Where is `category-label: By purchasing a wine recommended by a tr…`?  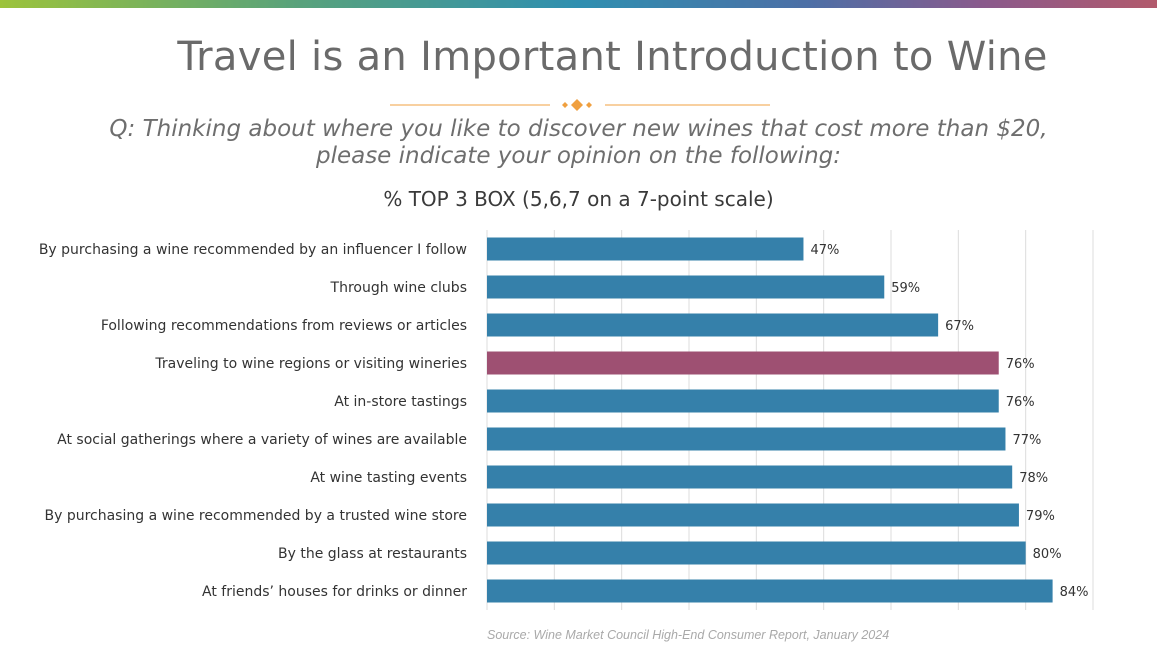 category-label: By purchasing a wine recommended by a tr… is located at coordinates (255, 516).